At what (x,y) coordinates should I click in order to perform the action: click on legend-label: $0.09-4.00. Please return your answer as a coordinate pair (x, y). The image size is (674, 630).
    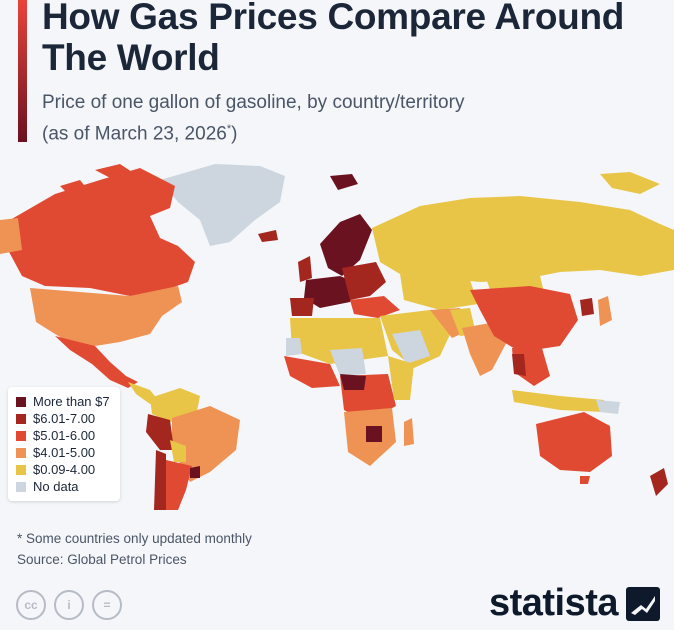
    Looking at the image, I should click on (64, 469).